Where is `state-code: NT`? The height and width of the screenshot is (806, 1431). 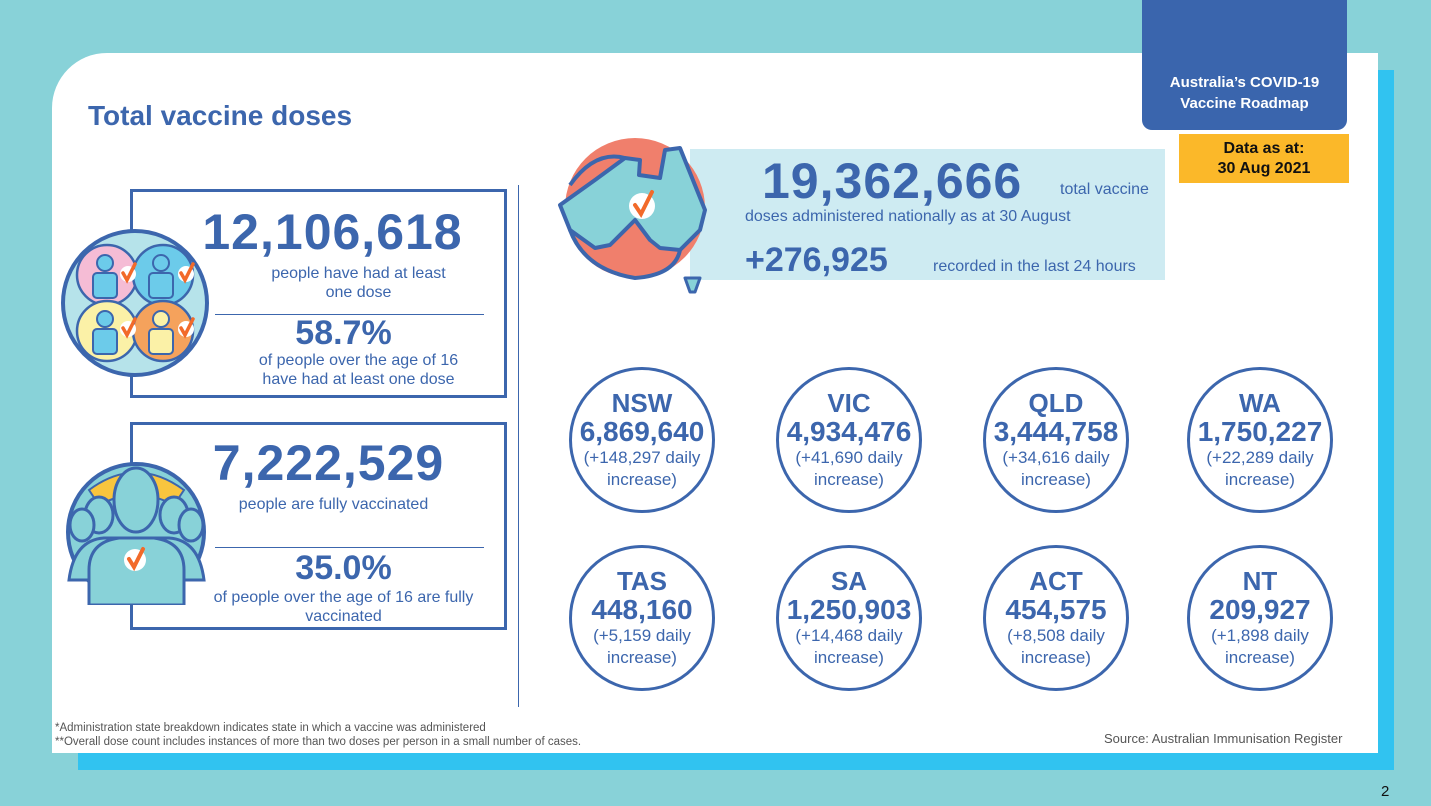 state-code: NT is located at coordinates (1260, 581).